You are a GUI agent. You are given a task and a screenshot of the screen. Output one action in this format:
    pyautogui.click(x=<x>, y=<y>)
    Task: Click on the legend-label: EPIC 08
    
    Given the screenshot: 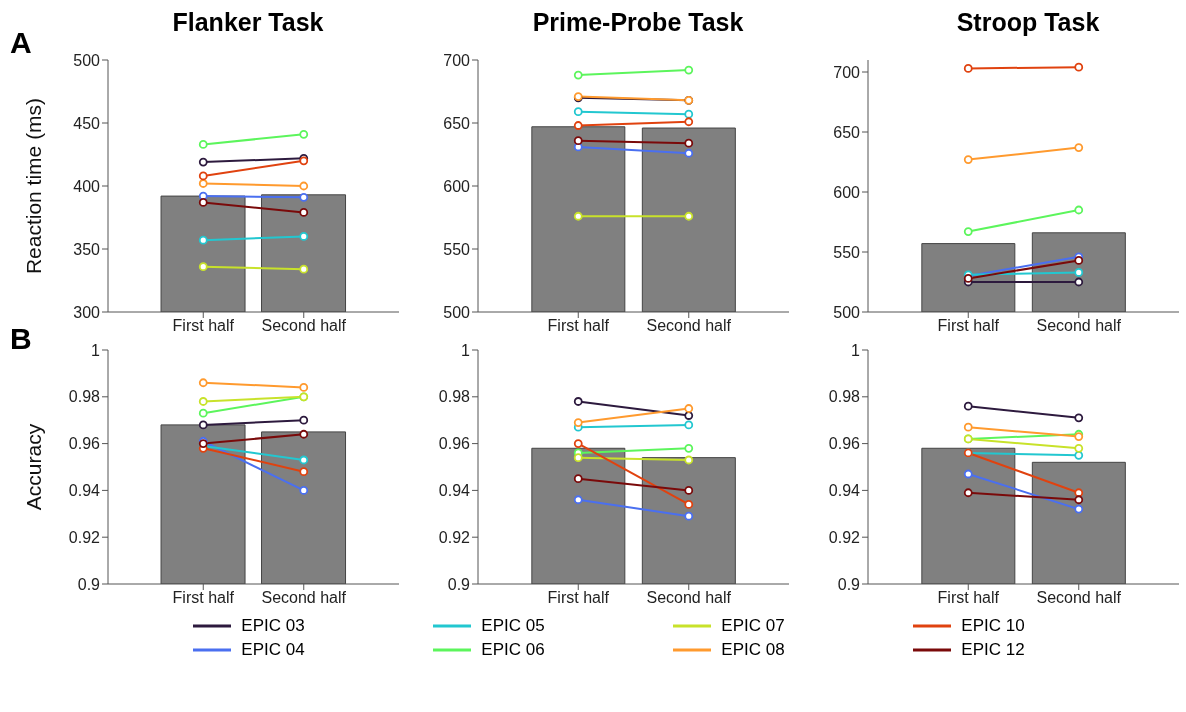 What is the action you would take?
    pyautogui.click(x=753, y=650)
    